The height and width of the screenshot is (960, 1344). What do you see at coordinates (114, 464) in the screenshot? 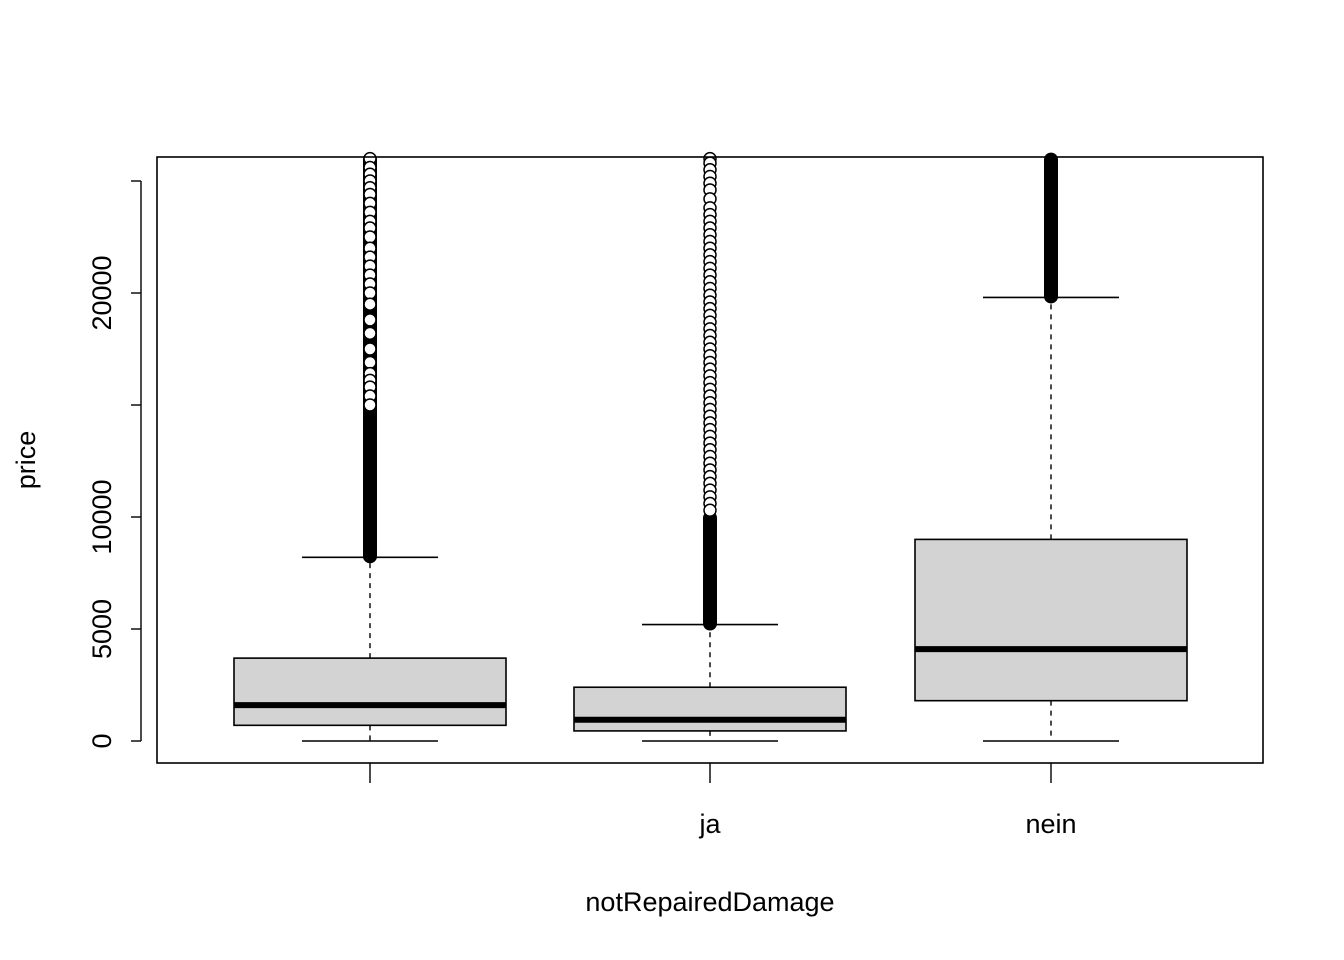
I see `y-axis: 0 5000 10000 20000` at bounding box center [114, 464].